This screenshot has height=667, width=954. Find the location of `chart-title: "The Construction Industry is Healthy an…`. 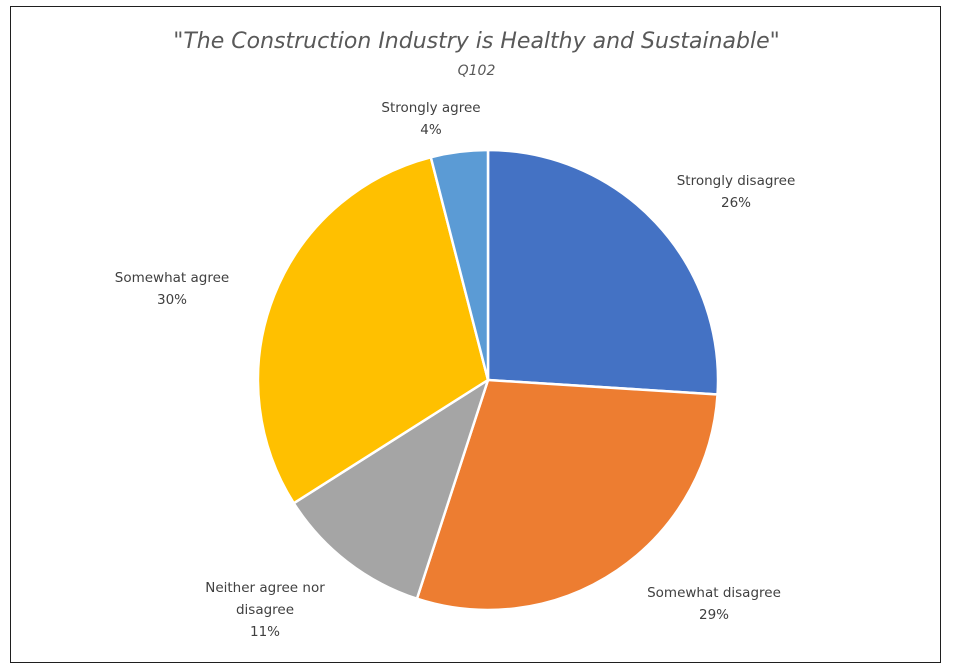

chart-title: "The Construction Industry is Healthy an… is located at coordinates (476, 41).